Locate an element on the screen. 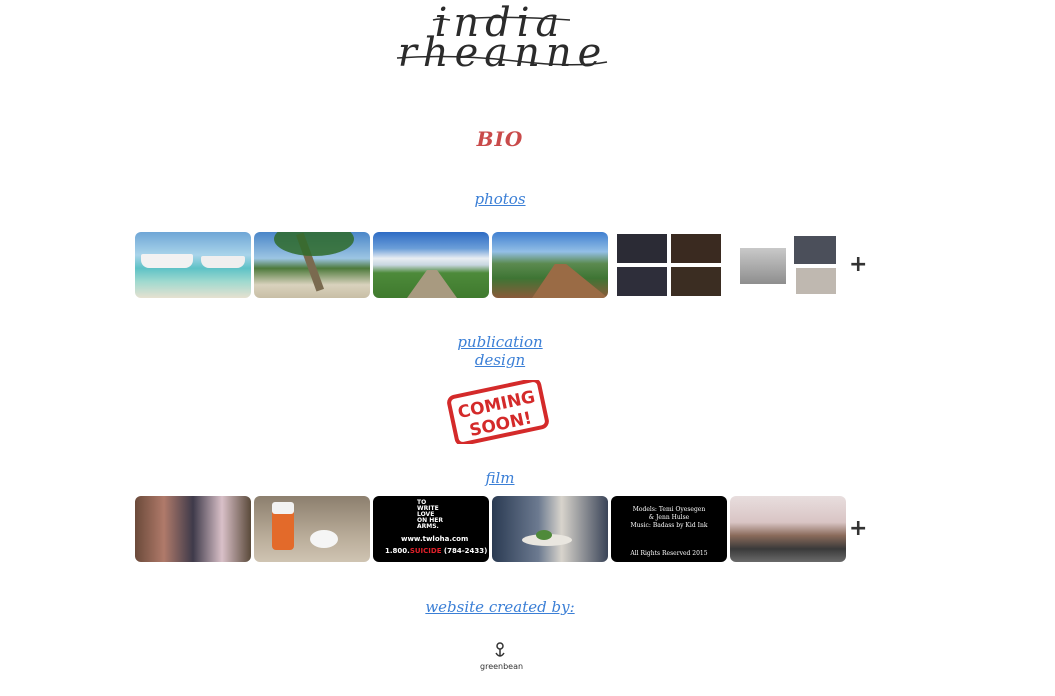 The width and height of the screenshot is (1055, 696). publication-design-link: publication design is located at coordinates (500, 351).